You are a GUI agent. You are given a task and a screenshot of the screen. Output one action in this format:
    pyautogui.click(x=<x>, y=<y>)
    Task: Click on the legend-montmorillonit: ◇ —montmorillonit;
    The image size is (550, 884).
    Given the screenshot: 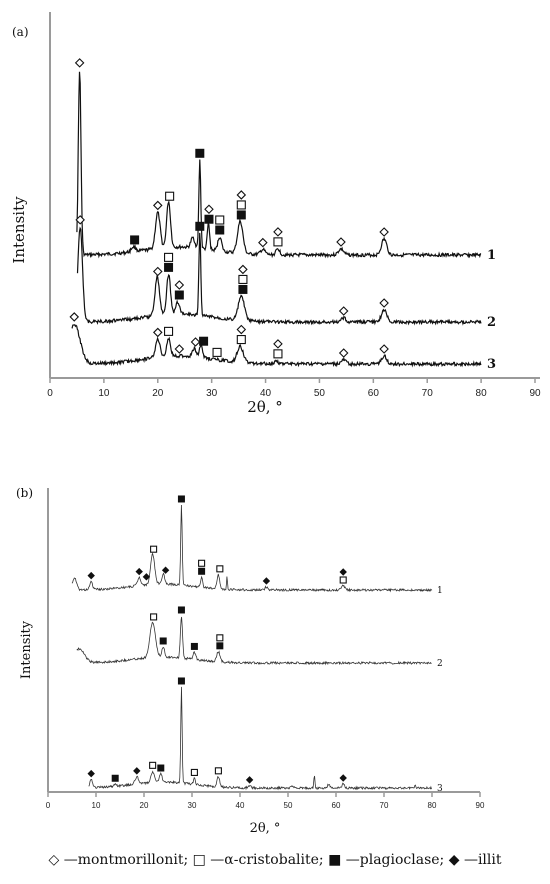 What is the action you would take?
    pyautogui.click(x=118, y=860)
    